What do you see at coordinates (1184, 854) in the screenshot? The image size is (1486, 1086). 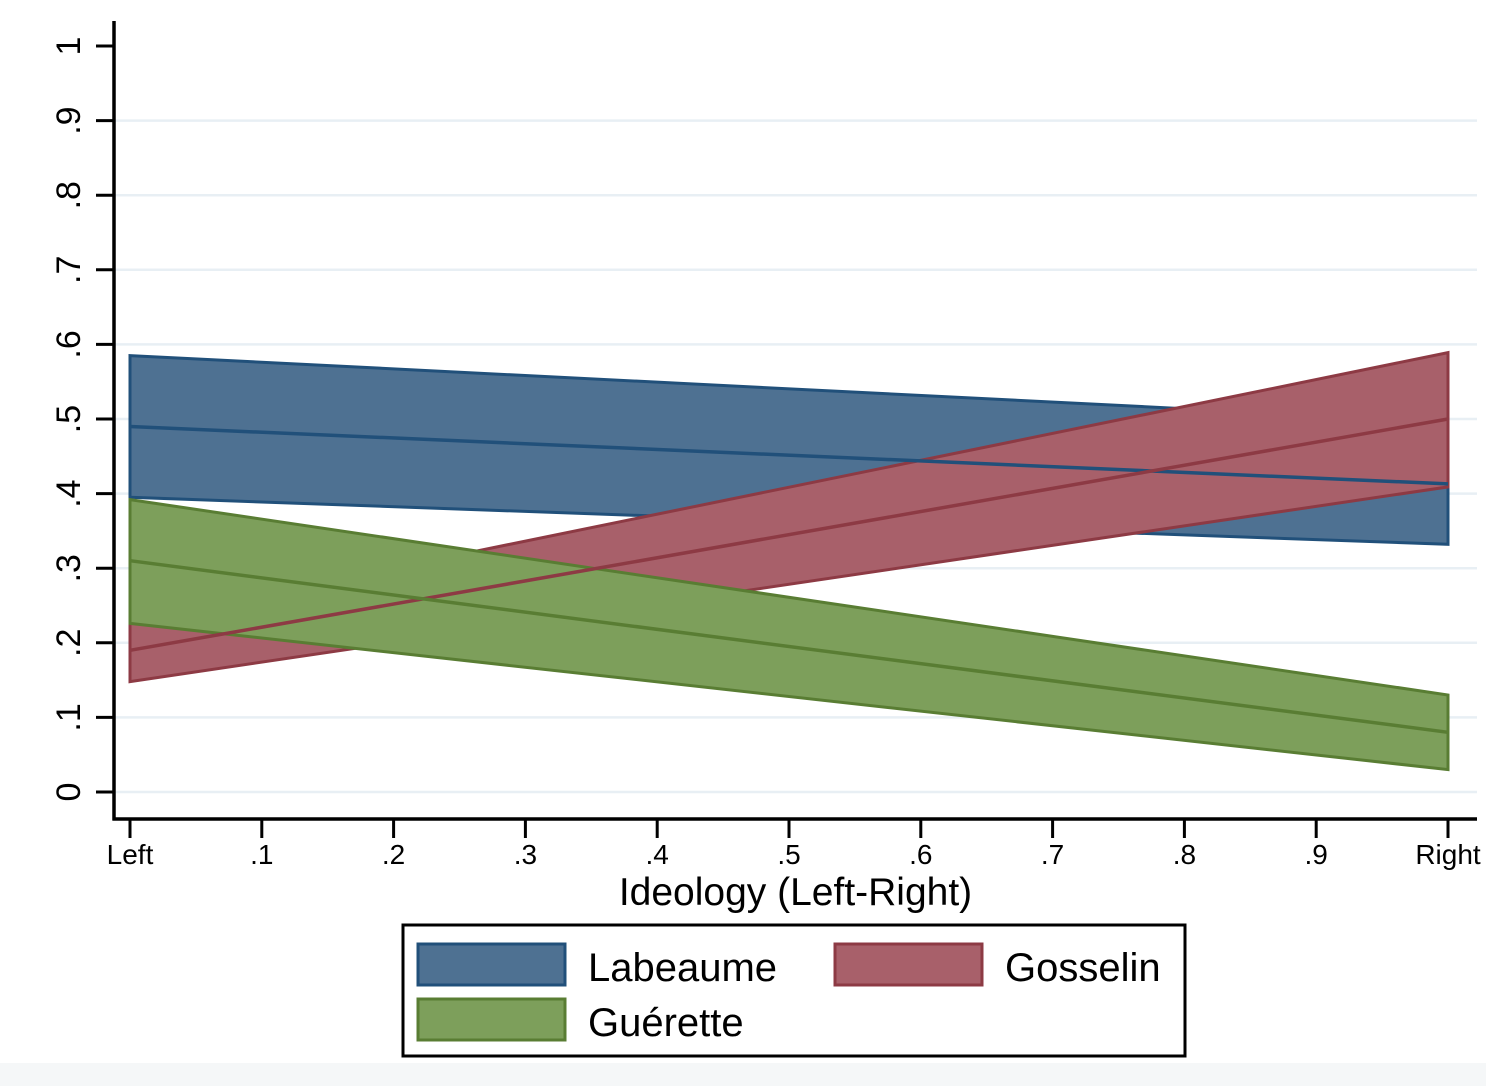 I see `x-tick-label: .8` at bounding box center [1184, 854].